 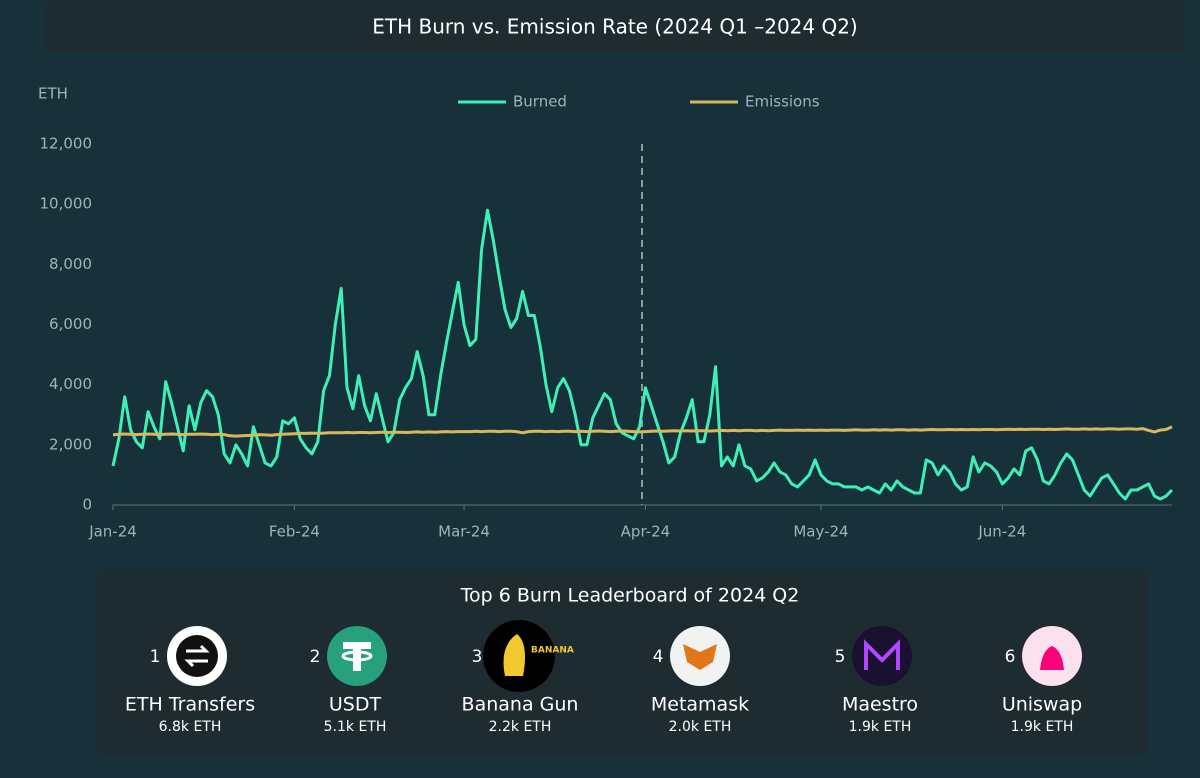 What do you see at coordinates (1042, 705) in the screenshot?
I see `item-name: Uniswap` at bounding box center [1042, 705].